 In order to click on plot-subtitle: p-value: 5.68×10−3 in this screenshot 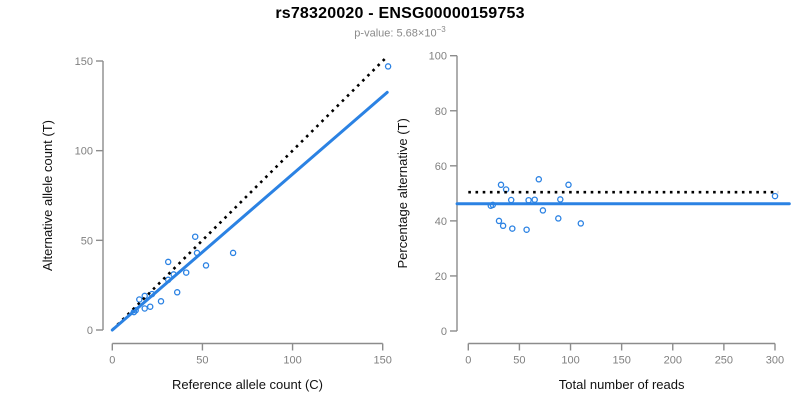, I will do `click(400, 32)`.